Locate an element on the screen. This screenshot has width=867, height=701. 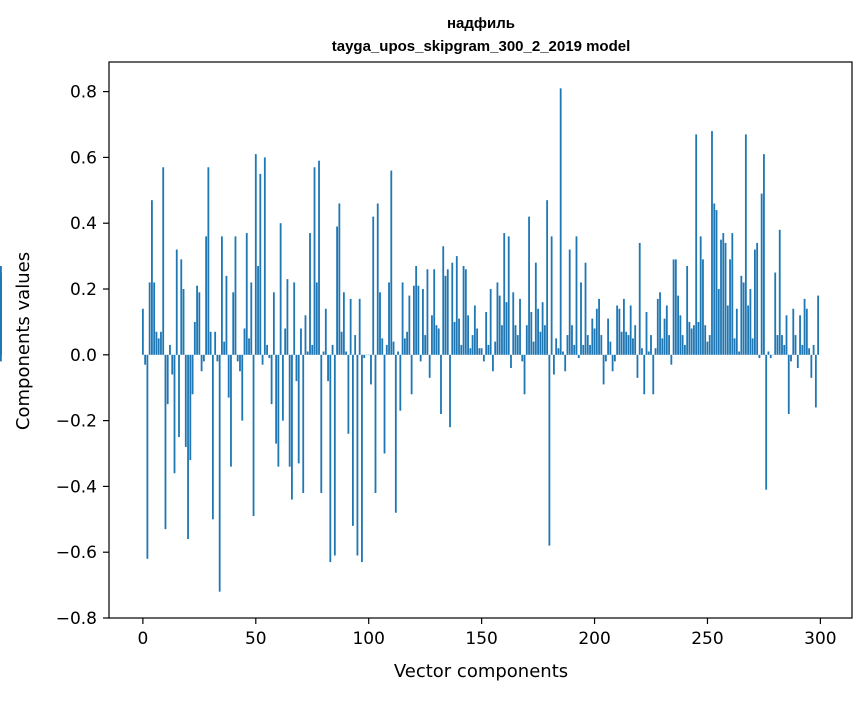
x-tick-label: 150 is located at coordinates (481, 639).